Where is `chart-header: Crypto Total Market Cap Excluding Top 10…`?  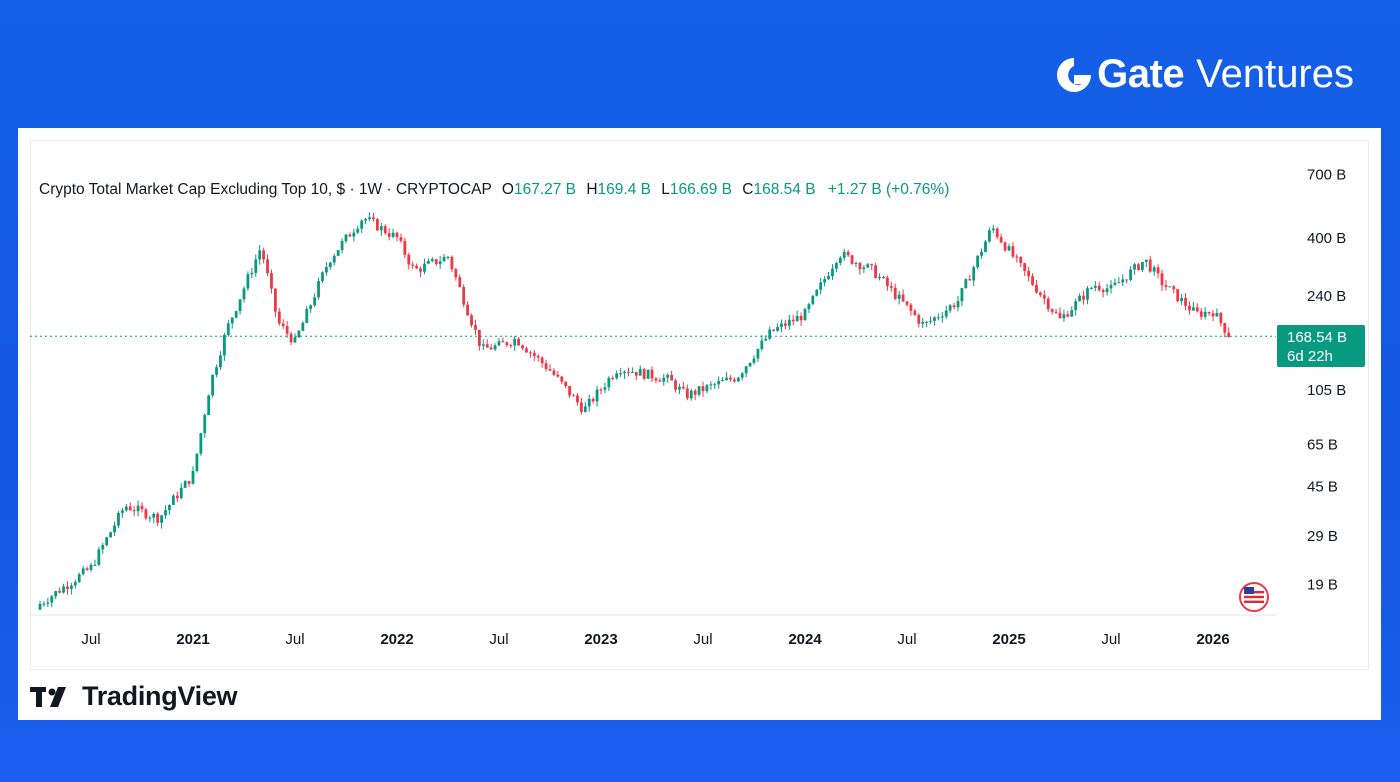 chart-header: Crypto Total Market Cap Excluding Top 10… is located at coordinates (494, 190).